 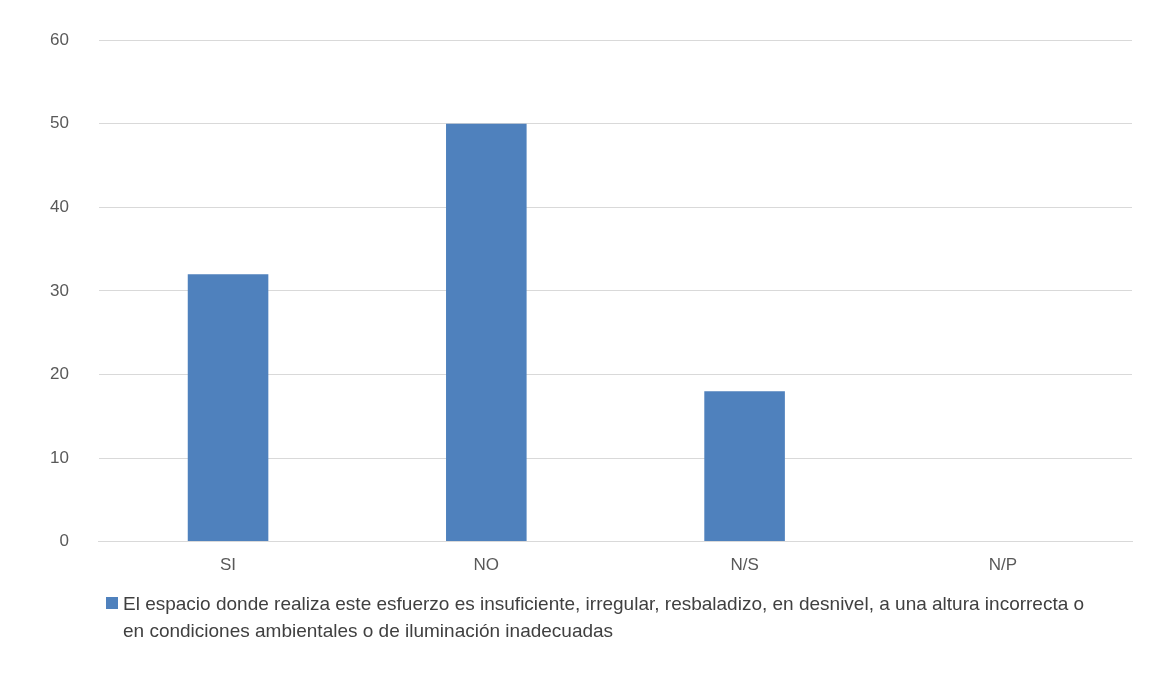 What do you see at coordinates (59, 207) in the screenshot?
I see `y-tick-label: 40` at bounding box center [59, 207].